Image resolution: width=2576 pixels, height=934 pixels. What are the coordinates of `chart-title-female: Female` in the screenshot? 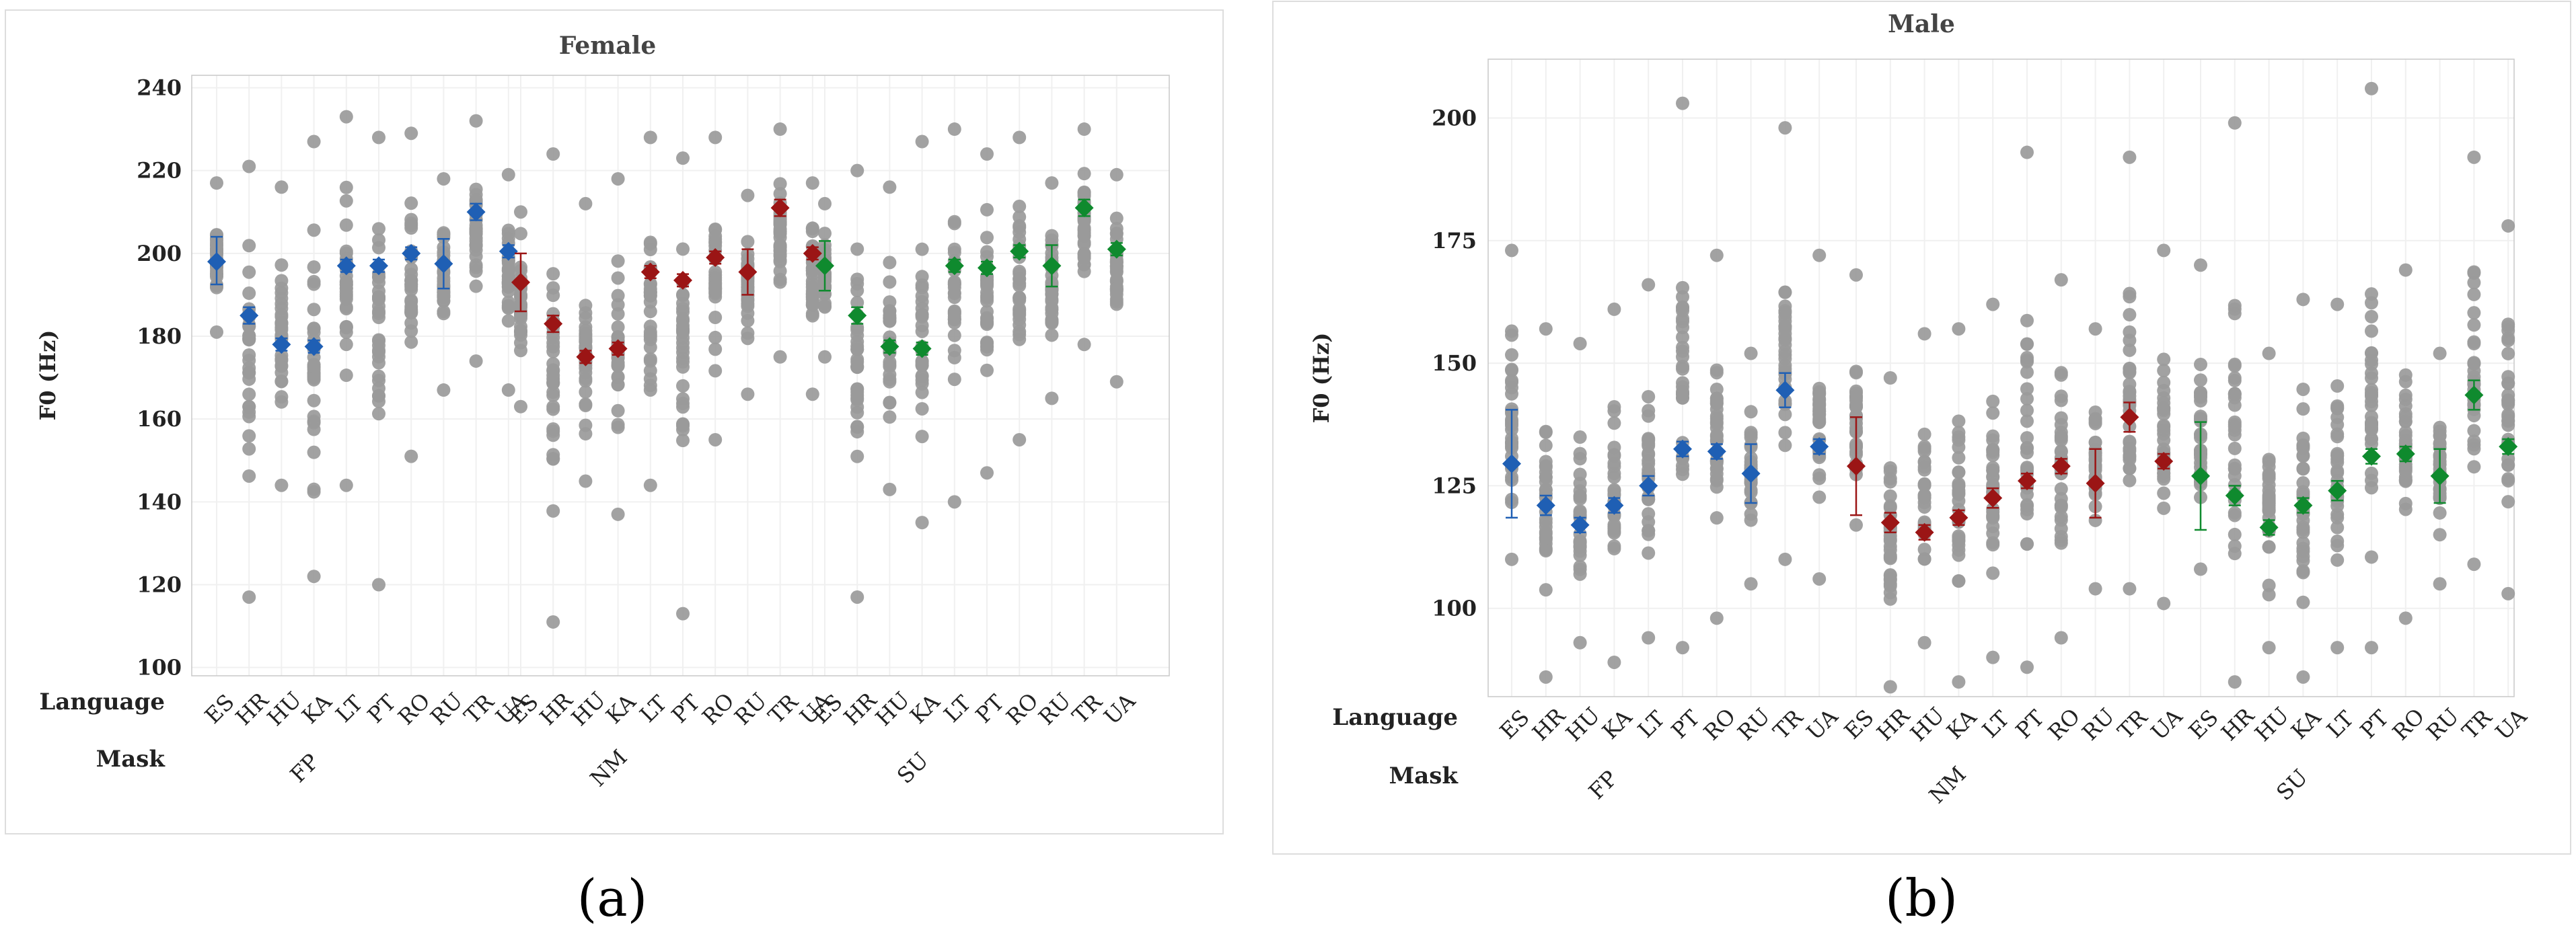 It's located at (608, 46).